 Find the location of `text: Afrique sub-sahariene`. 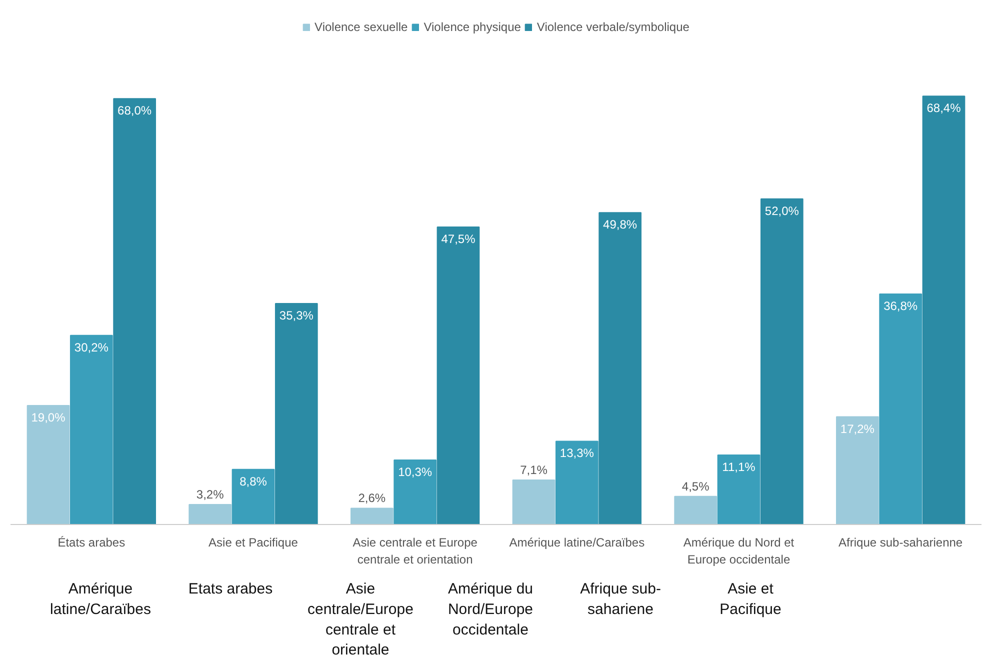

text: Afrique sub-sahariene is located at coordinates (620, 599).